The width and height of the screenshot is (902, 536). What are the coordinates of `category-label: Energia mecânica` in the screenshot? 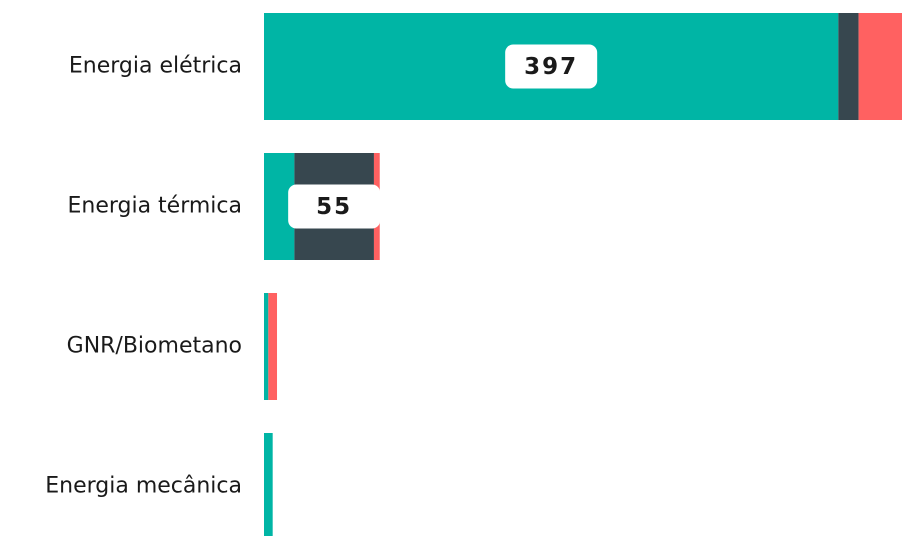 It's located at (143, 486).